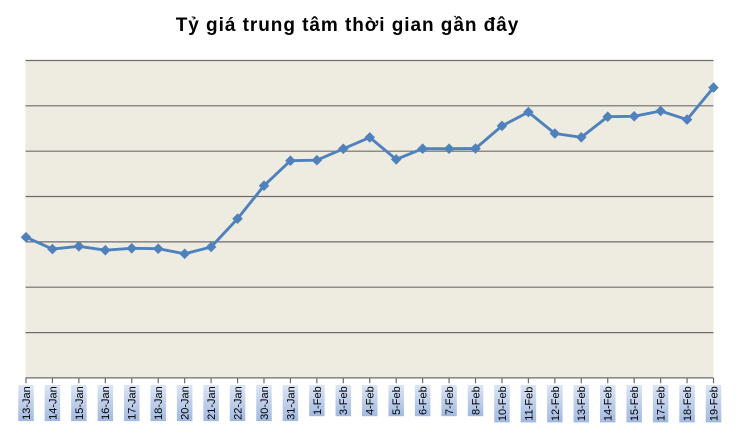  What do you see at coordinates (106, 403) in the screenshot?
I see `svg-text: 16-Jan` at bounding box center [106, 403].